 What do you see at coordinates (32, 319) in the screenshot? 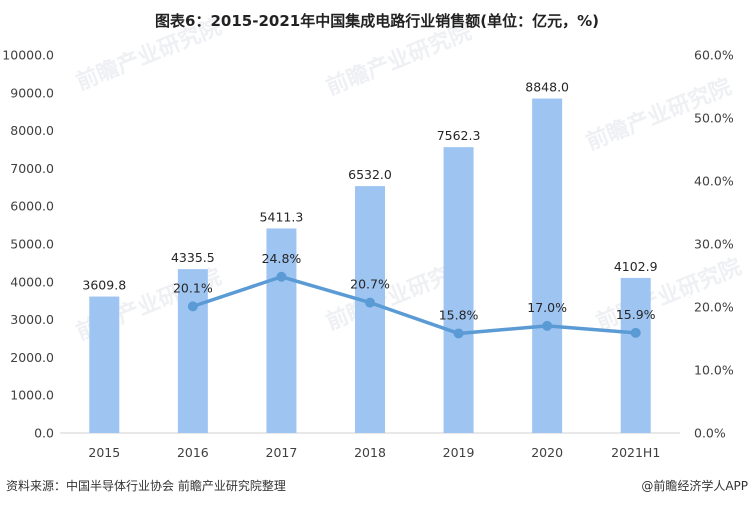
I see `y-left-tick-label: 3000.0` at bounding box center [32, 319].